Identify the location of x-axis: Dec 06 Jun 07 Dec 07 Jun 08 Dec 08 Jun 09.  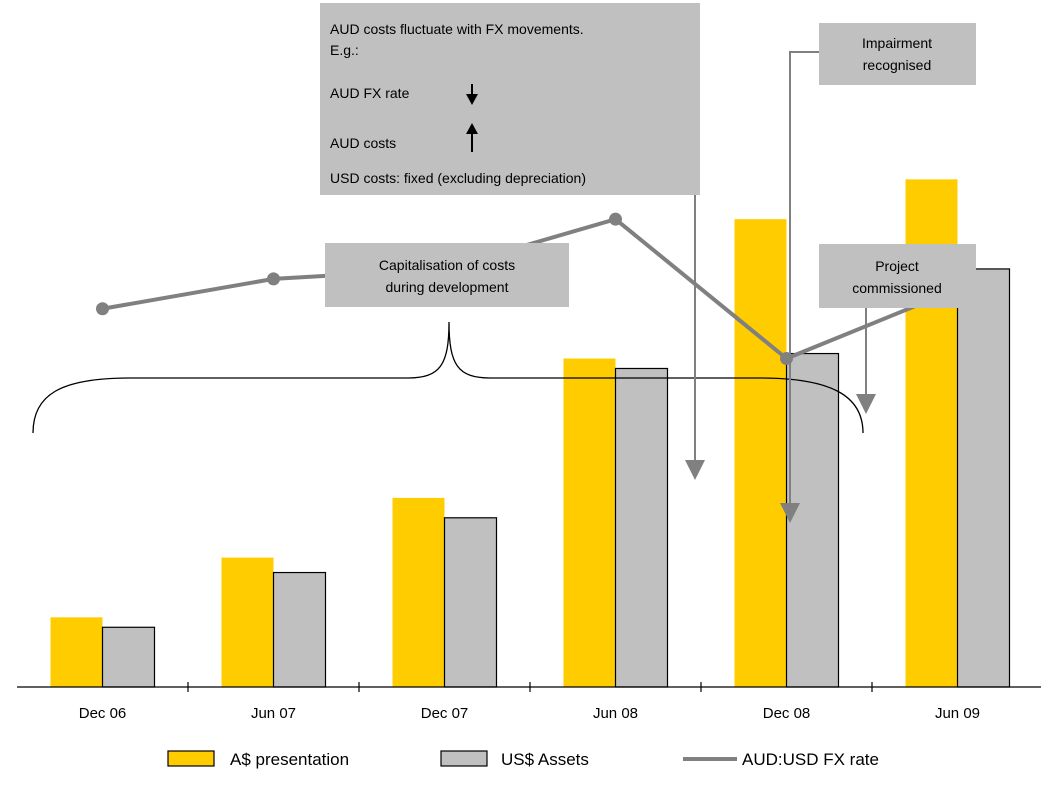
(529, 702).